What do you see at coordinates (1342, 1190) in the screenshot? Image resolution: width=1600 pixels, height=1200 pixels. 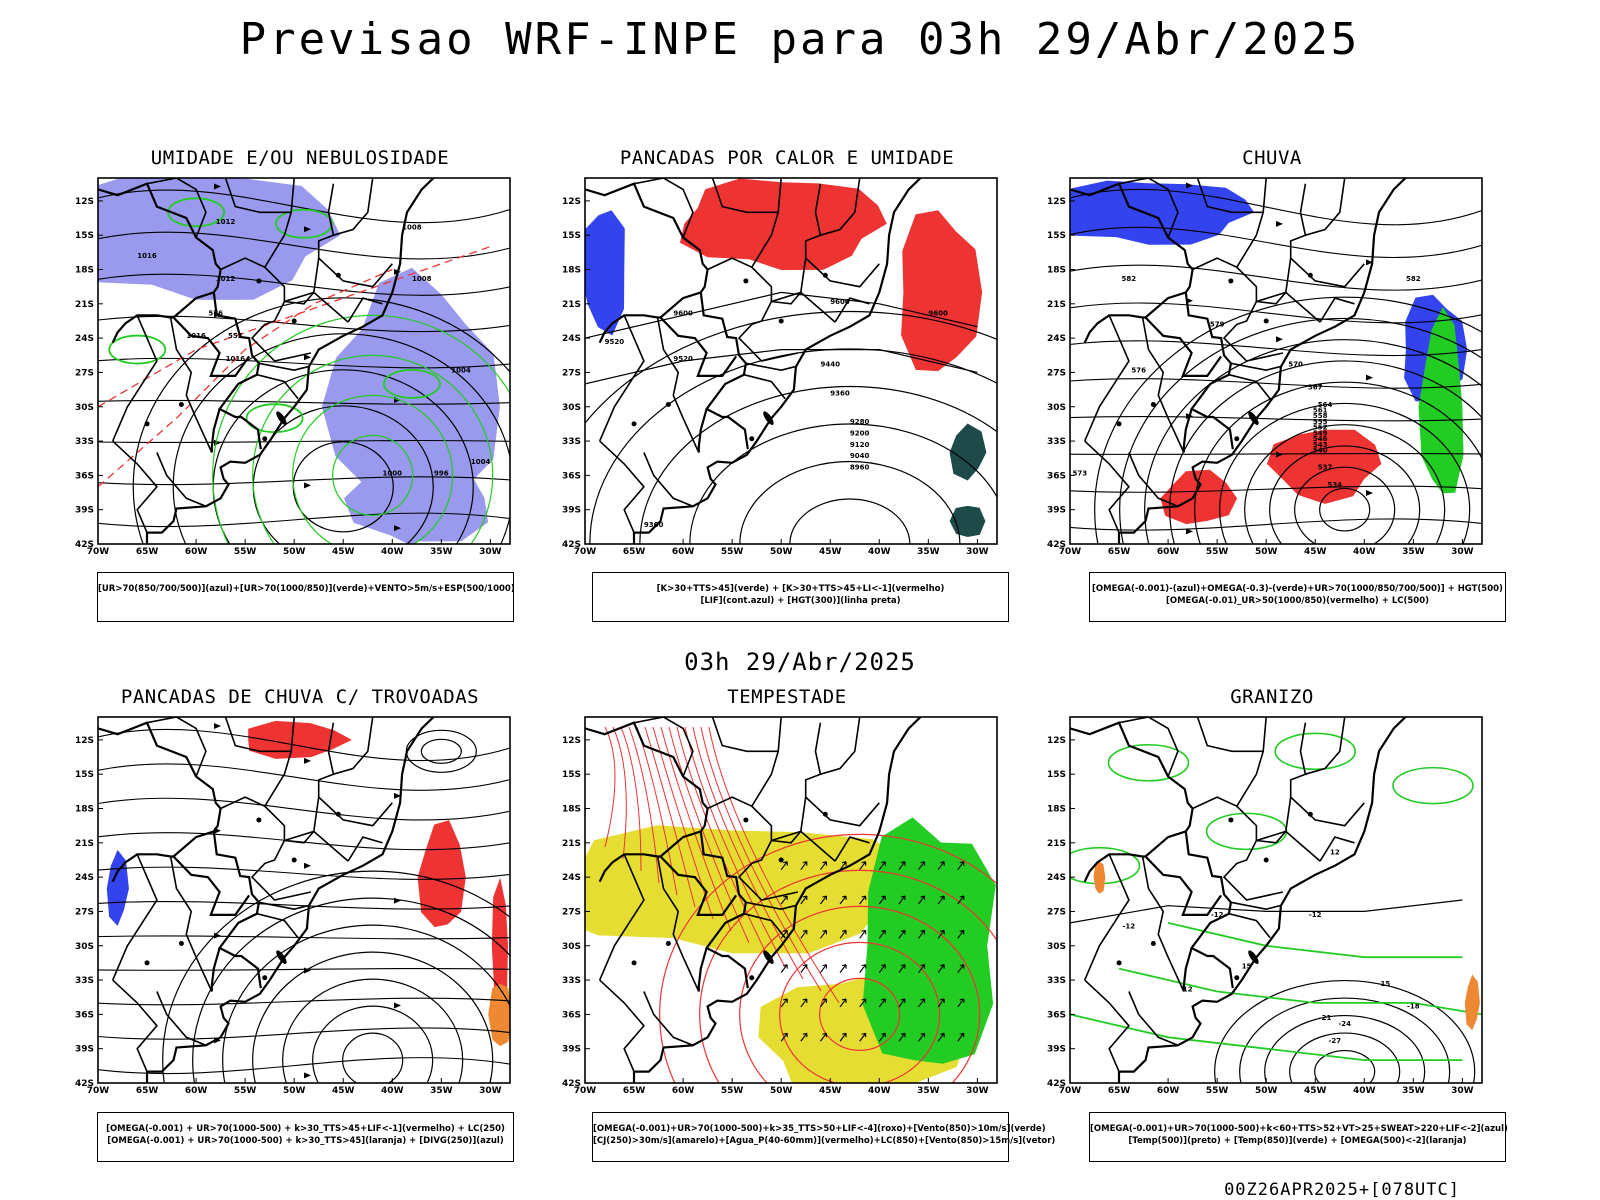 I see `run-info: 00Z26APR2025+[078UTC]` at bounding box center [1342, 1190].